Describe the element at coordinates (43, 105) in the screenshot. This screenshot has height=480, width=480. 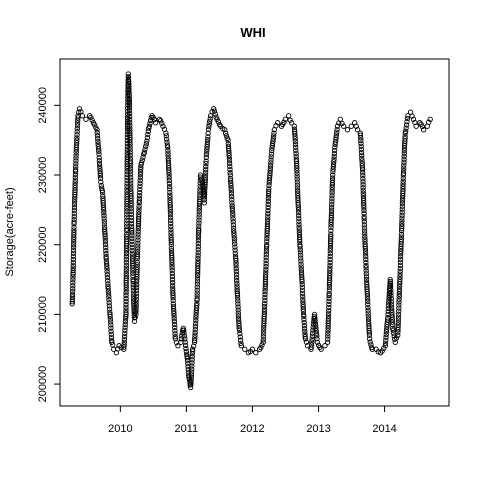
I see `y-tick-label: 240000` at that location.